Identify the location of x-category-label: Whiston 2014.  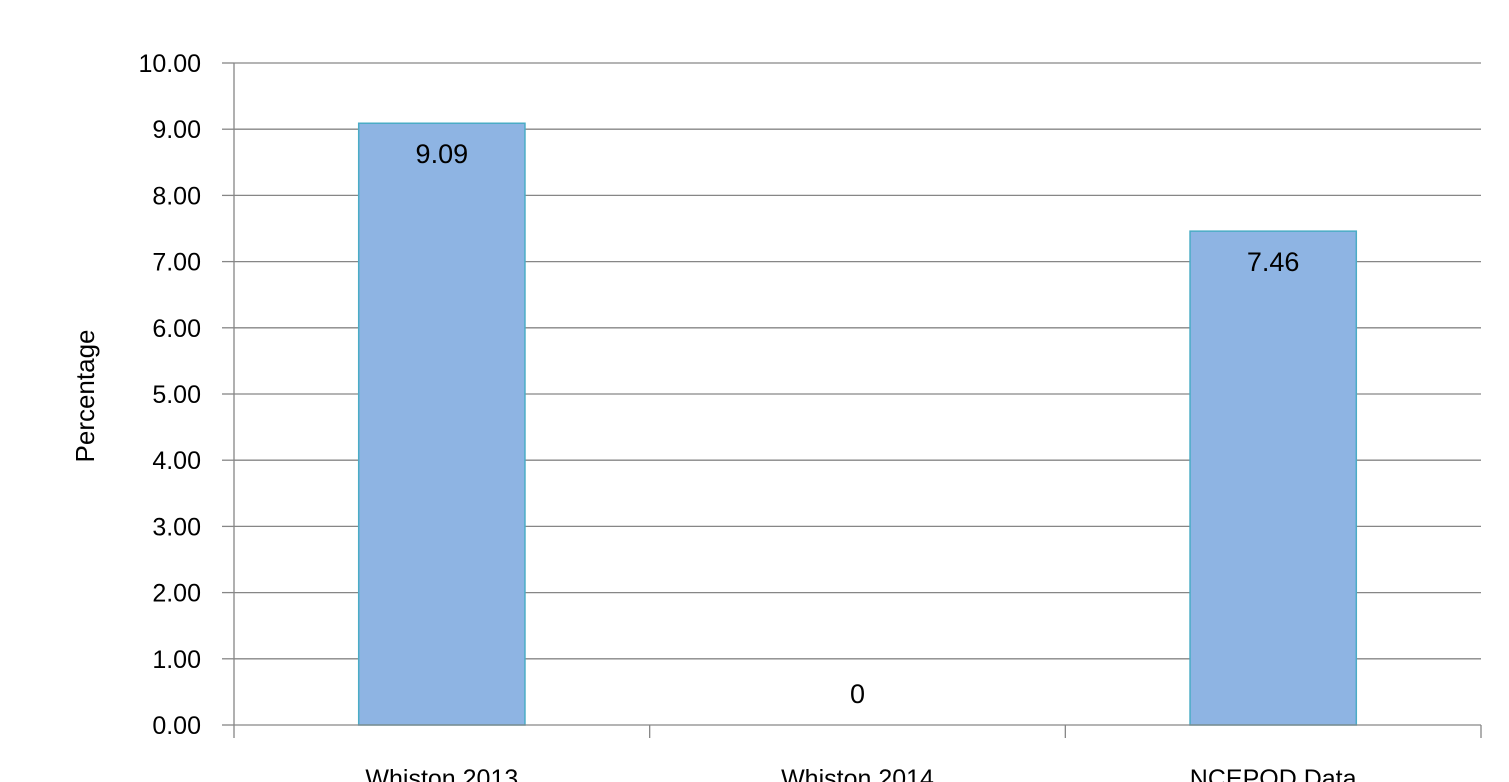
(857, 773).